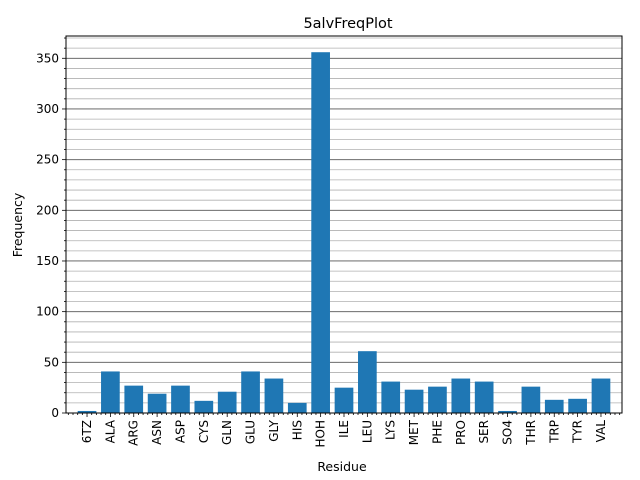  Describe the element at coordinates (554, 406) in the screenshot. I see `bar-trp` at that location.